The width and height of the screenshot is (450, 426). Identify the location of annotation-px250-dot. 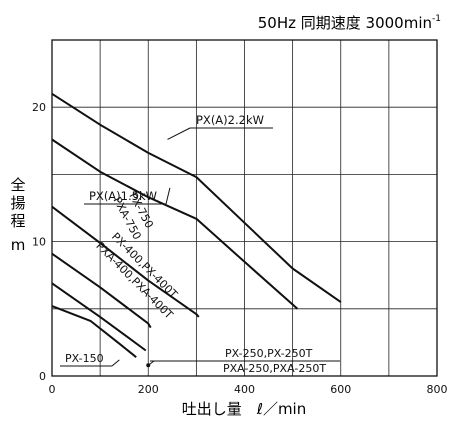
(148, 365).